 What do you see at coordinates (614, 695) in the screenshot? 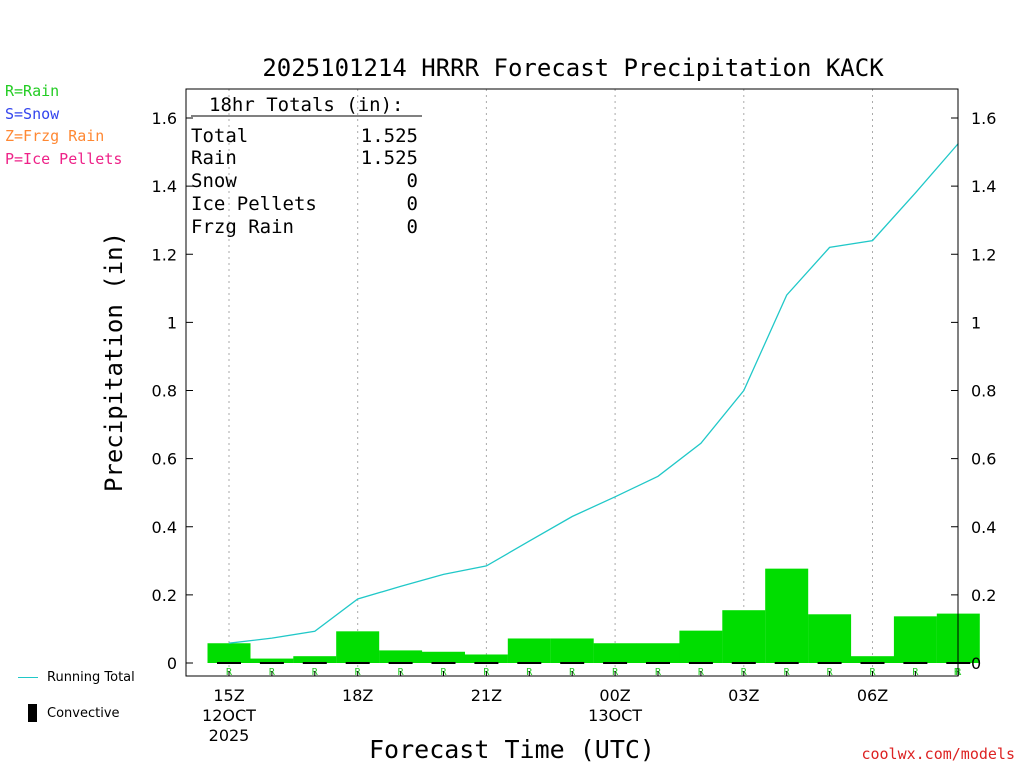
I see `x-tick-label: 00Z` at bounding box center [614, 695].